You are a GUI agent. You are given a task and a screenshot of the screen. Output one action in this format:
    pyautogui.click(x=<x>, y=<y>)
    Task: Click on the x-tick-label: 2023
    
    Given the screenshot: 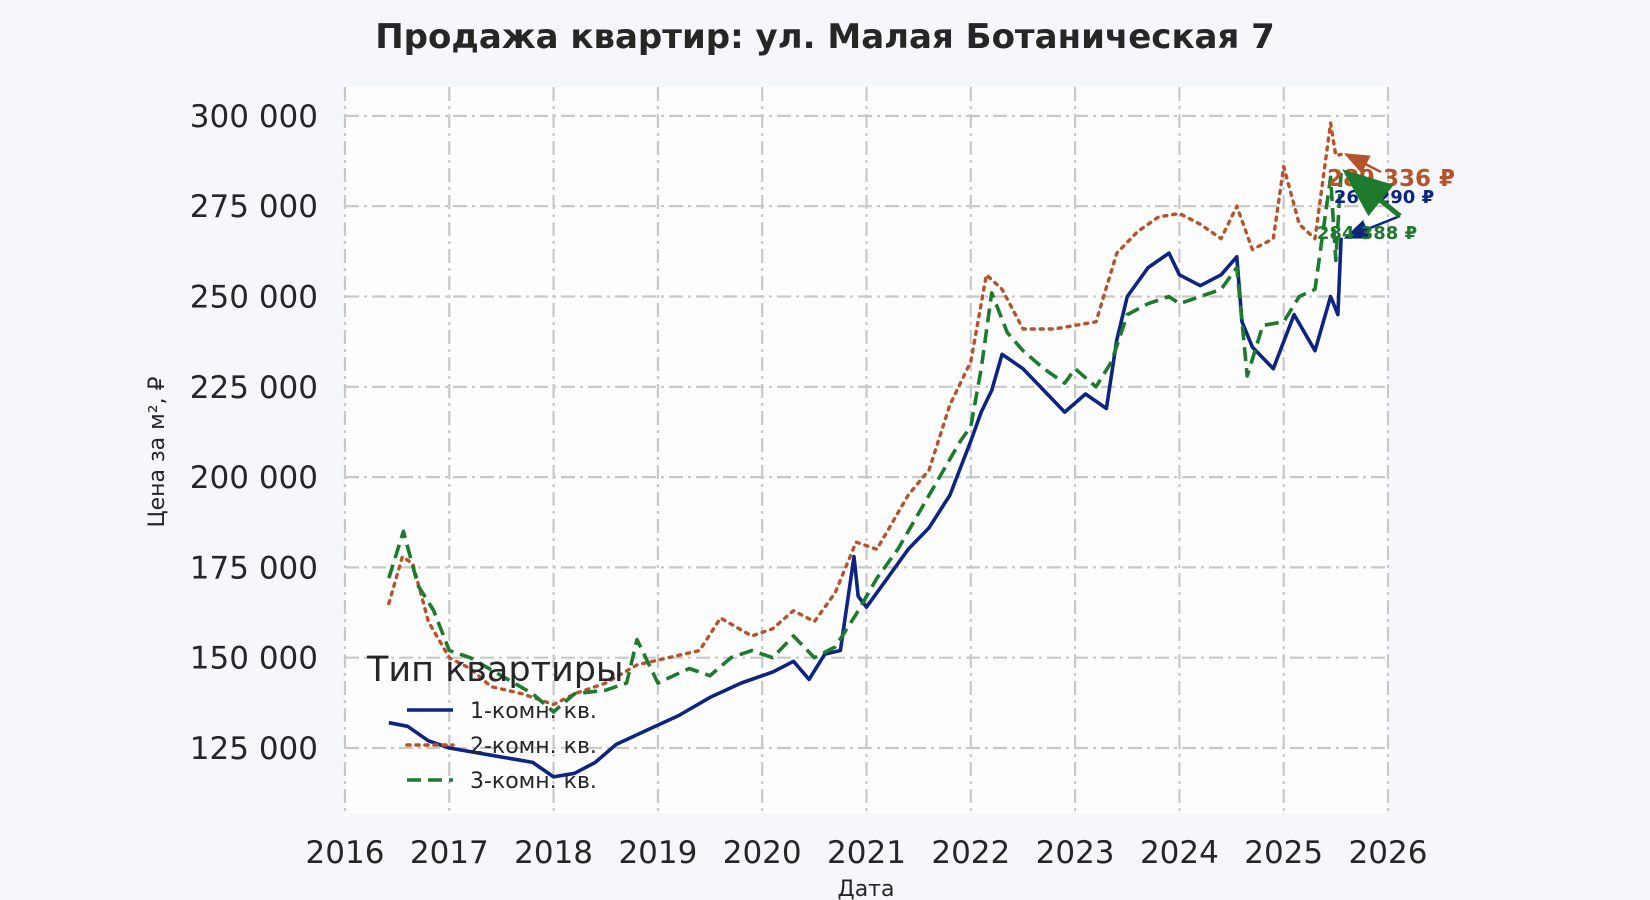 What is the action you would take?
    pyautogui.click(x=1075, y=853)
    